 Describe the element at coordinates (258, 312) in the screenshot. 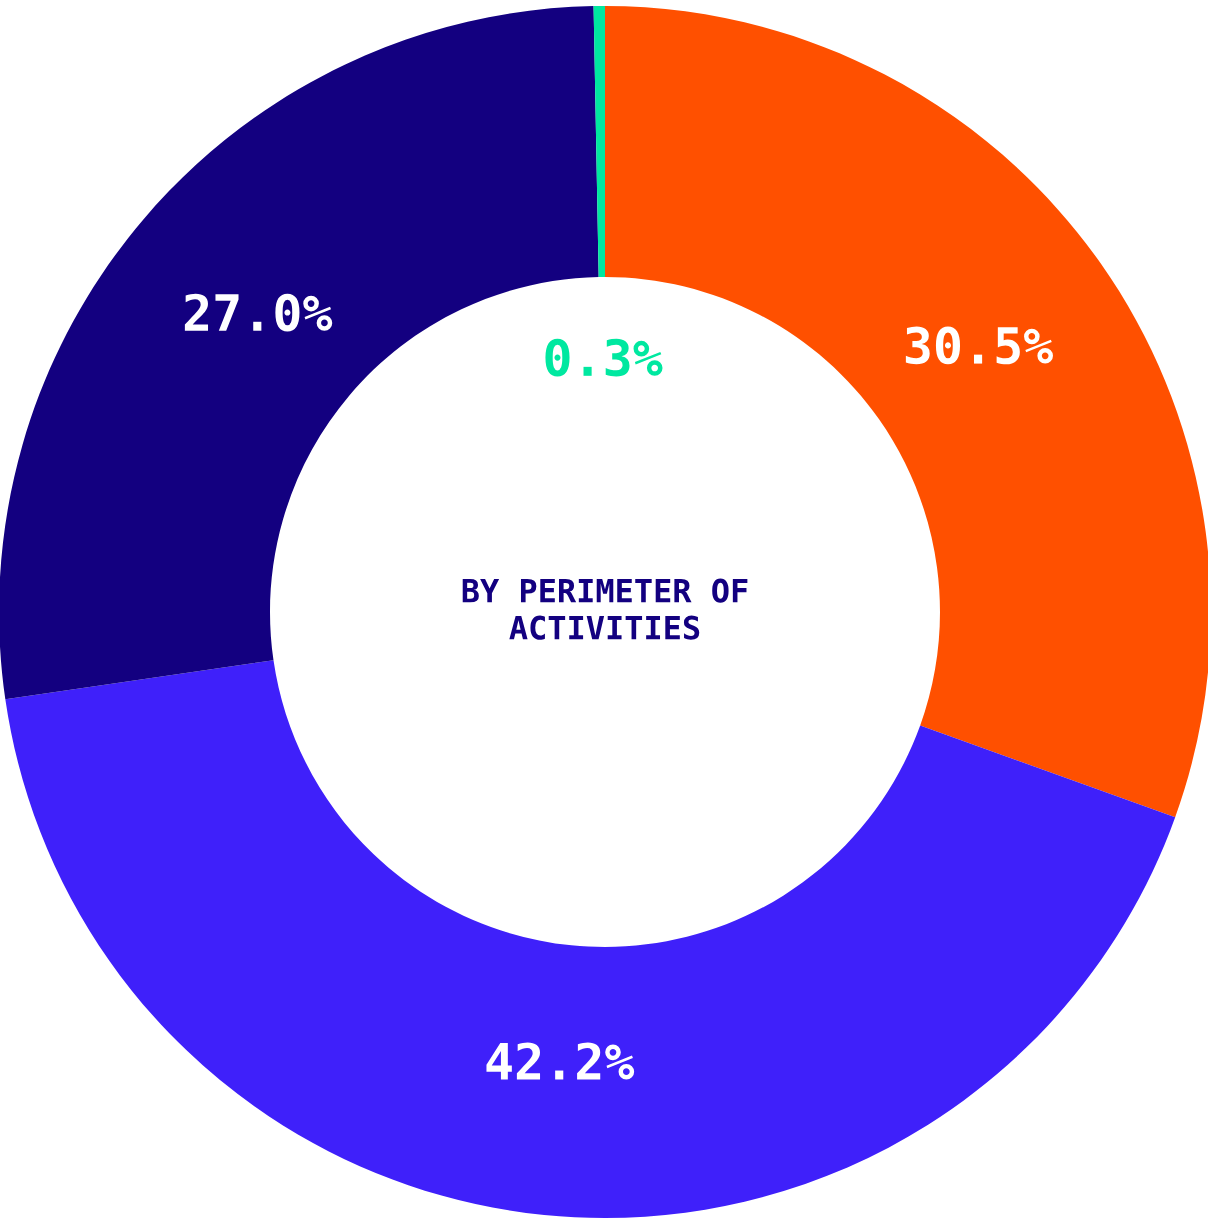

I see `data-label: 27.0%` at that location.